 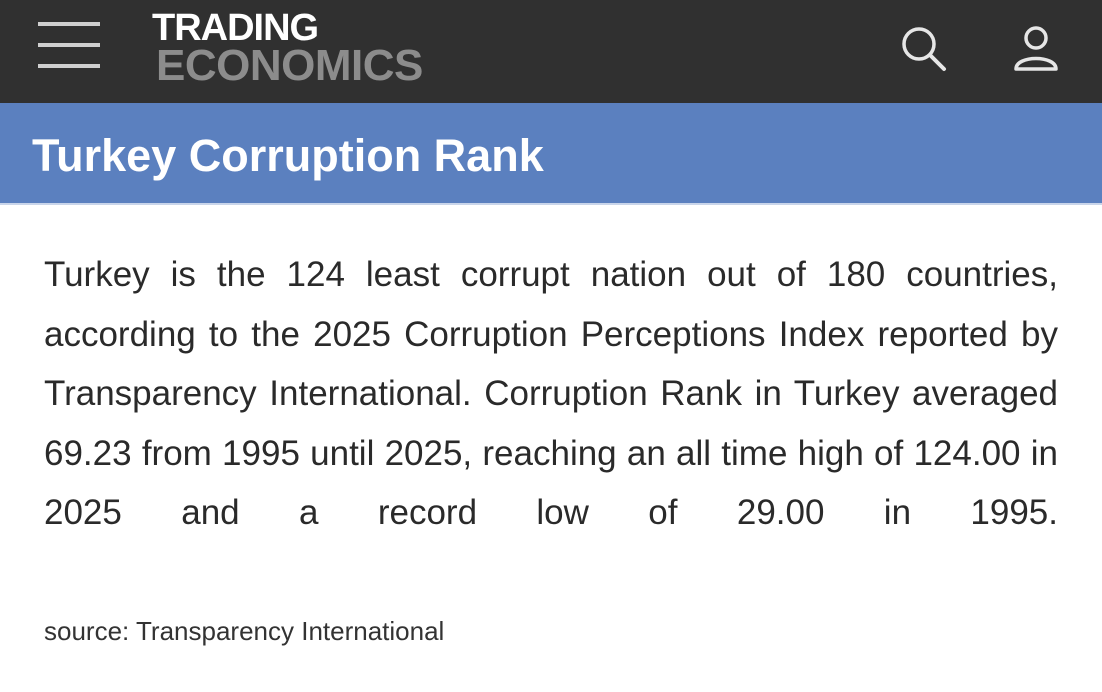 What do you see at coordinates (924, 49) in the screenshot?
I see `search-button` at bounding box center [924, 49].